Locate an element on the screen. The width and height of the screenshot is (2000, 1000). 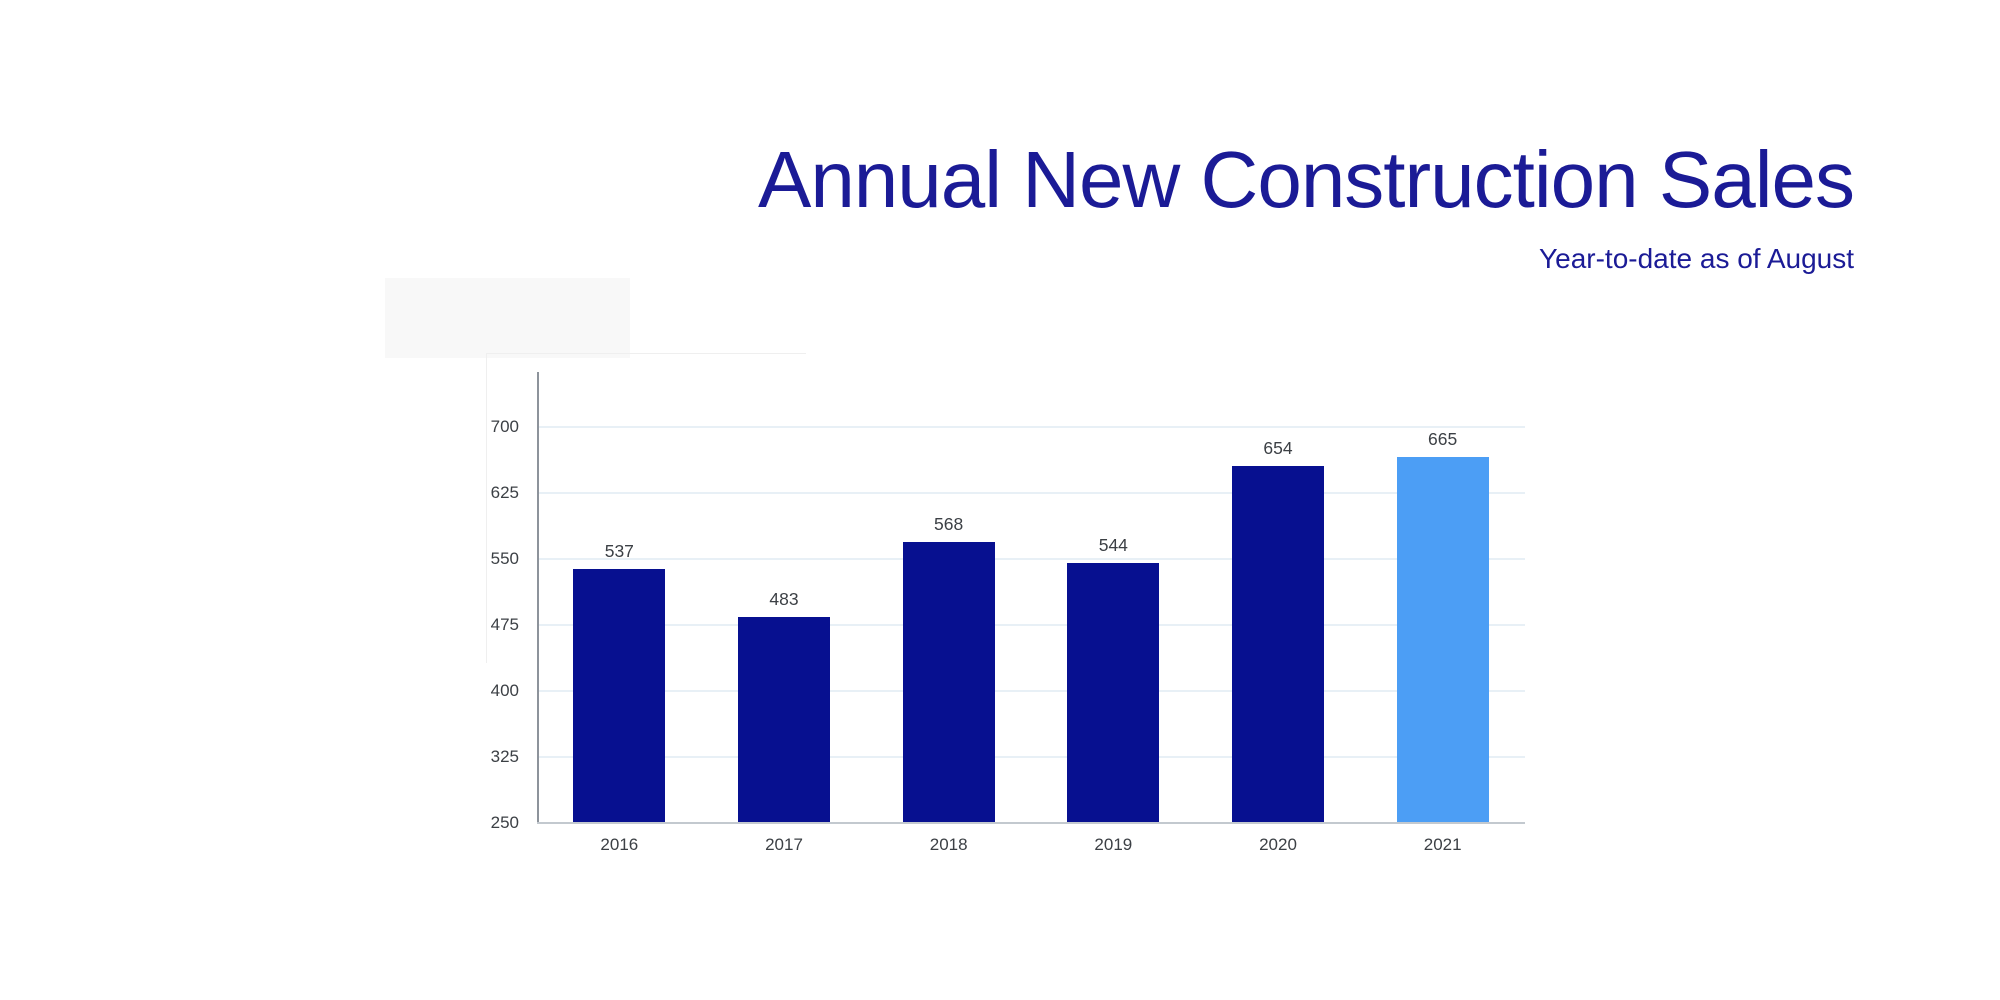
chart-card-left-edge is located at coordinates (486, 508).